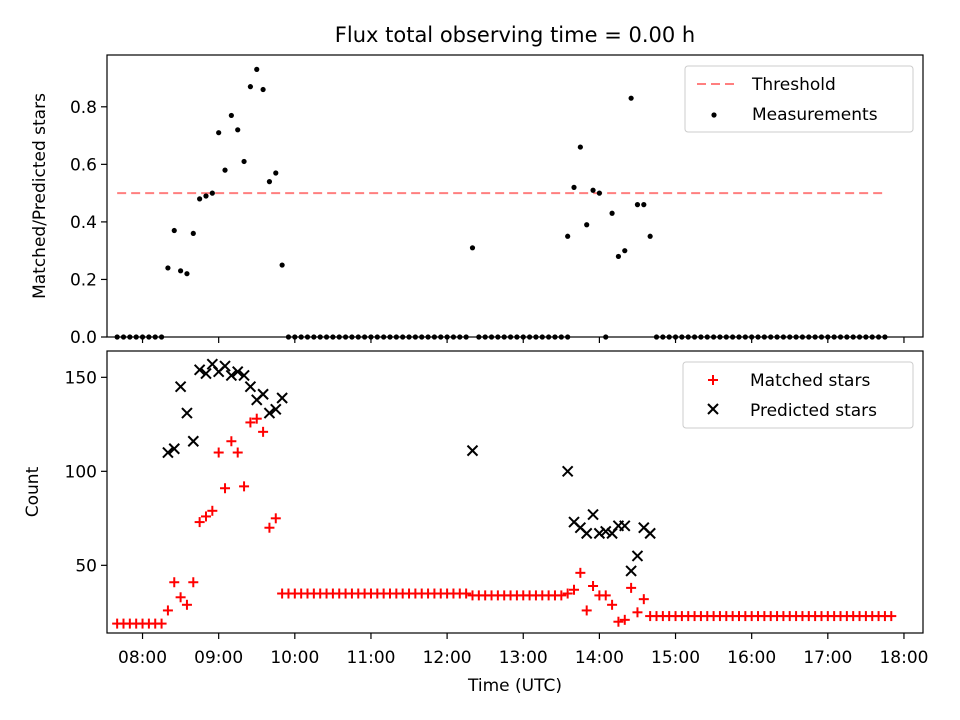 The image size is (960, 720). I want to click on predicted-stars-legend-label: Predicted stars, so click(813, 411).